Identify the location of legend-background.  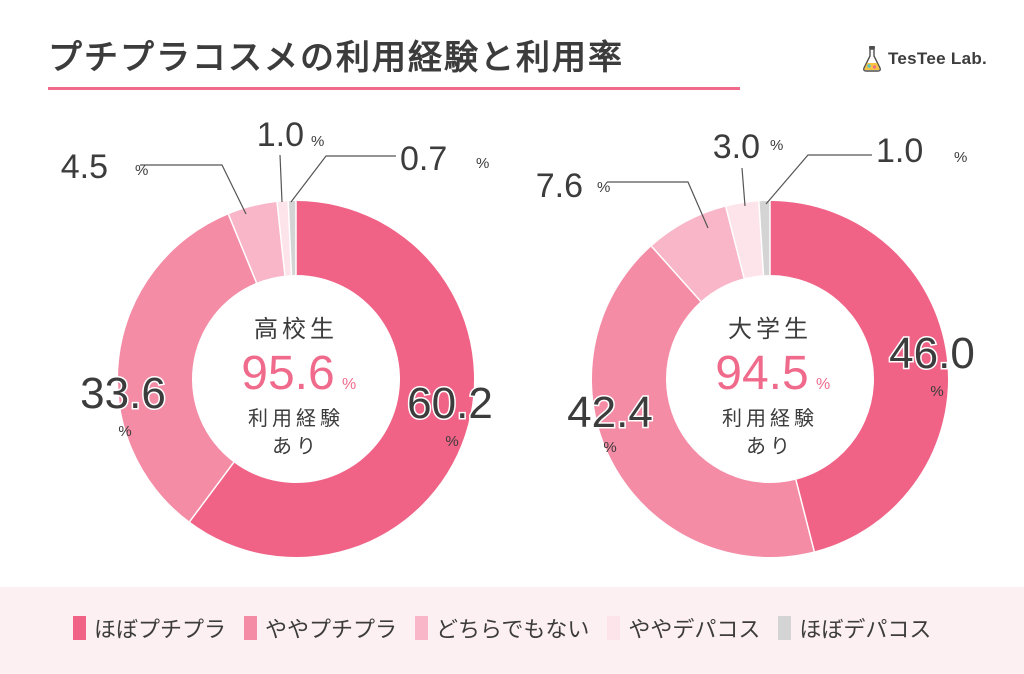
(512, 630).